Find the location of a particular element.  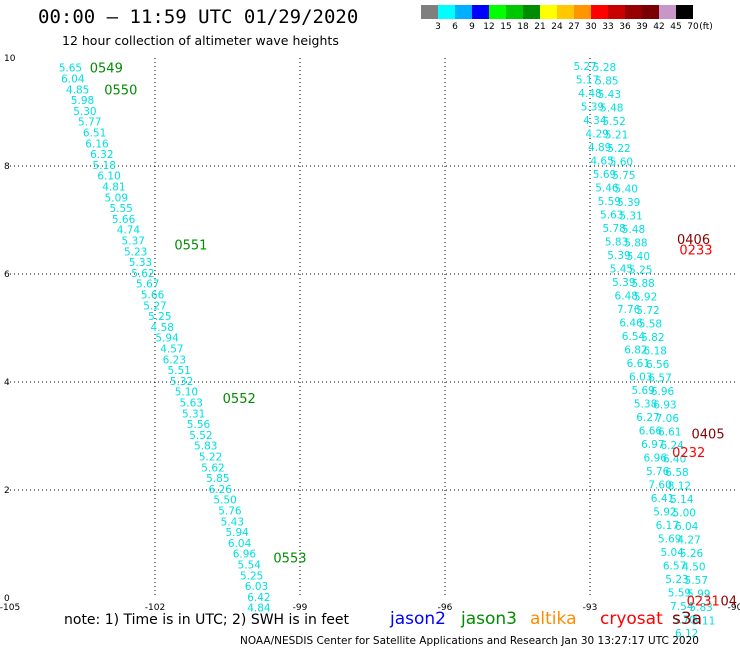

wave-height-value: 8.12 is located at coordinates (679, 487).